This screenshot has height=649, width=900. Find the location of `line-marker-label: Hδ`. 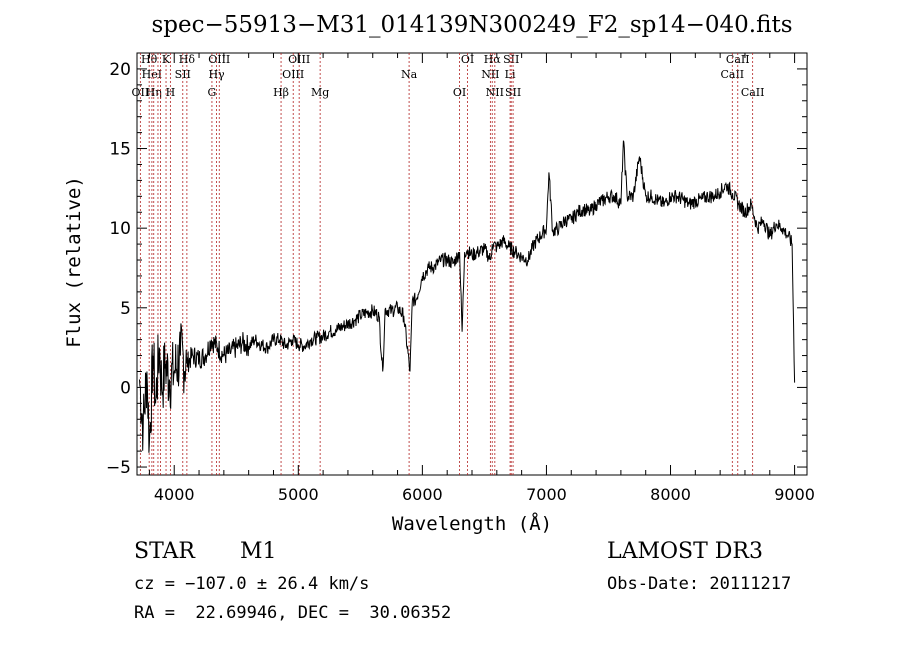

line-marker-label: Hδ is located at coordinates (187, 59).